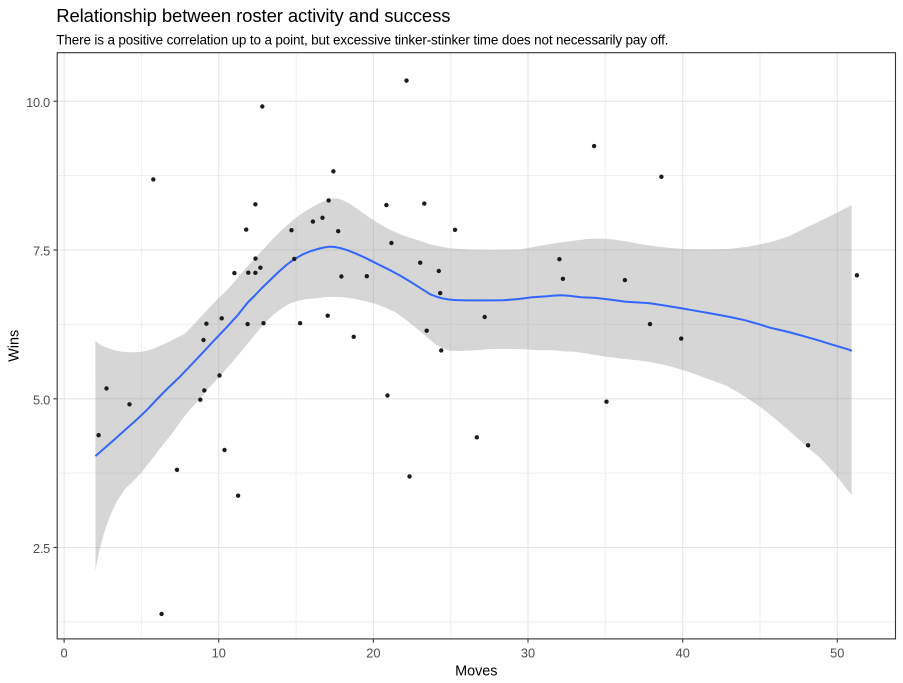 This screenshot has width=903, height=683. I want to click on svg-text: 20, so click(373, 653).